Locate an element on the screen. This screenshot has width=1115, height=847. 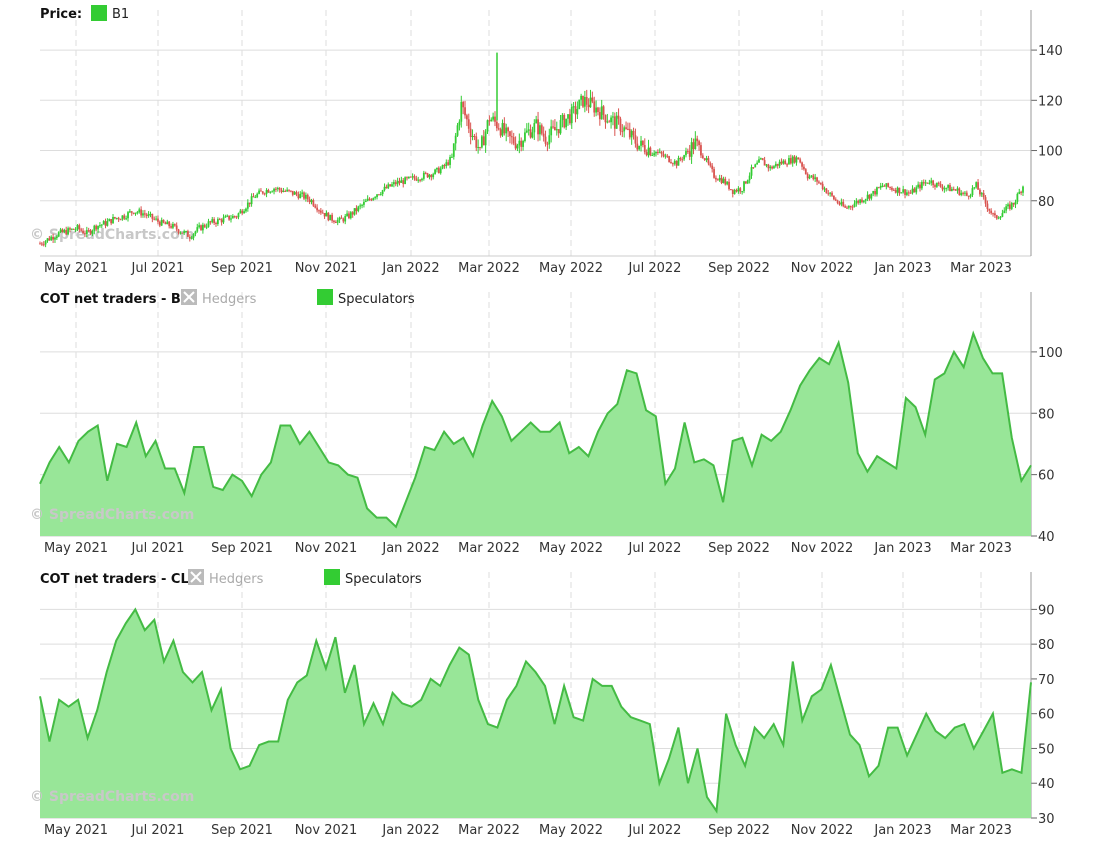
b1-legend-swatch is located at coordinates (99, 13).